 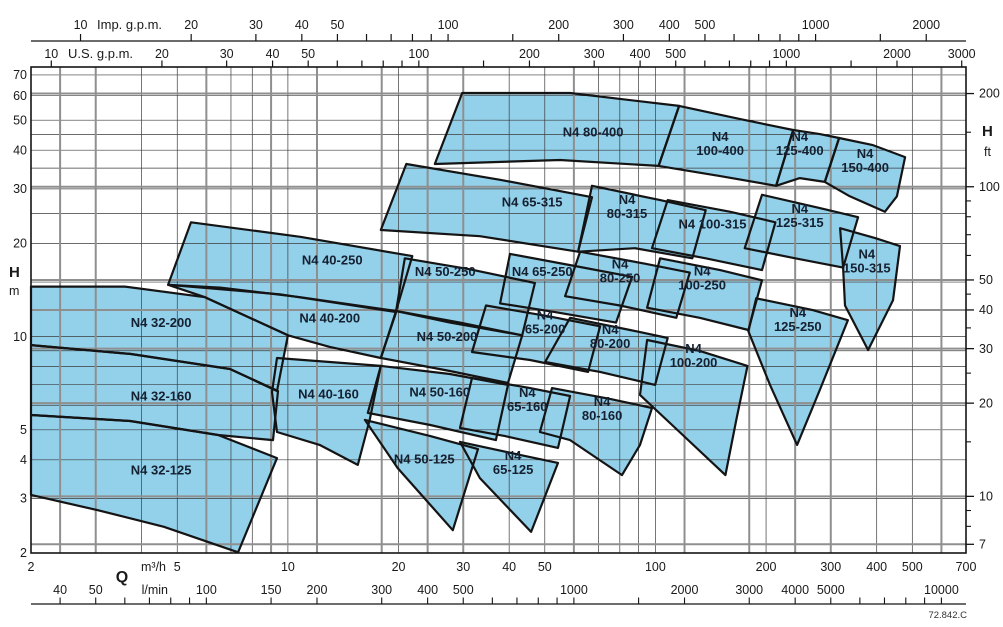 What do you see at coordinates (337, 25) in the screenshot?
I see `imp-gpm-tick-label: 50` at bounding box center [337, 25].